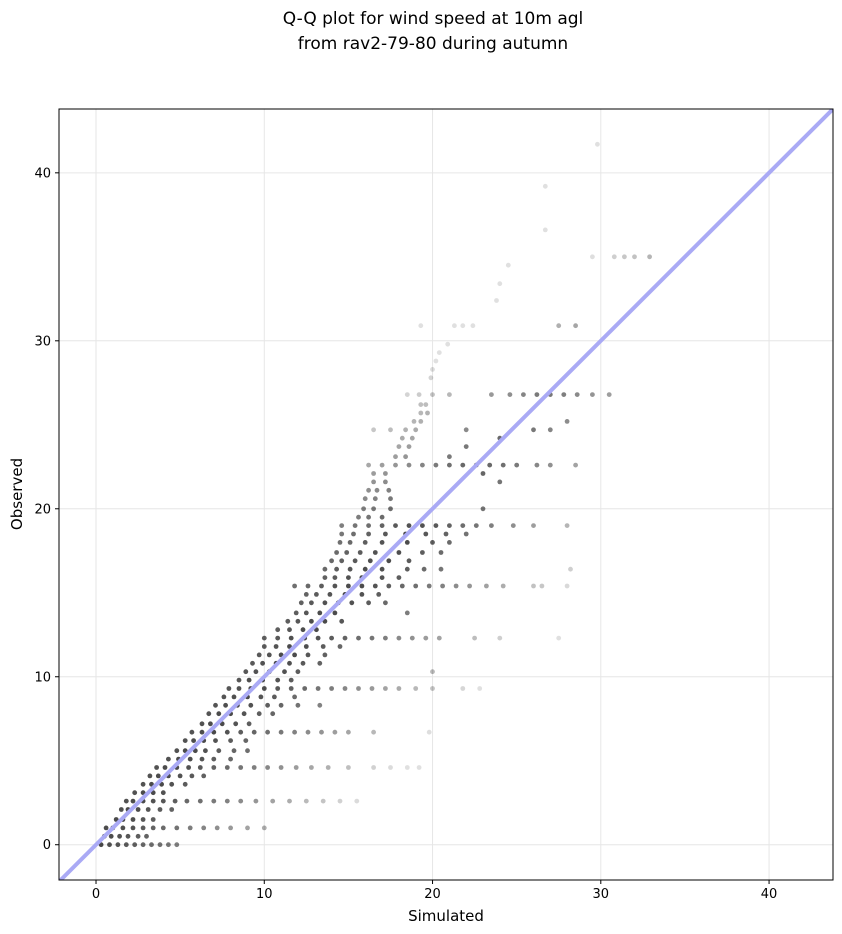 The height and width of the screenshot is (934, 842). I want to click on y-tick-label: 20, so click(42, 509).